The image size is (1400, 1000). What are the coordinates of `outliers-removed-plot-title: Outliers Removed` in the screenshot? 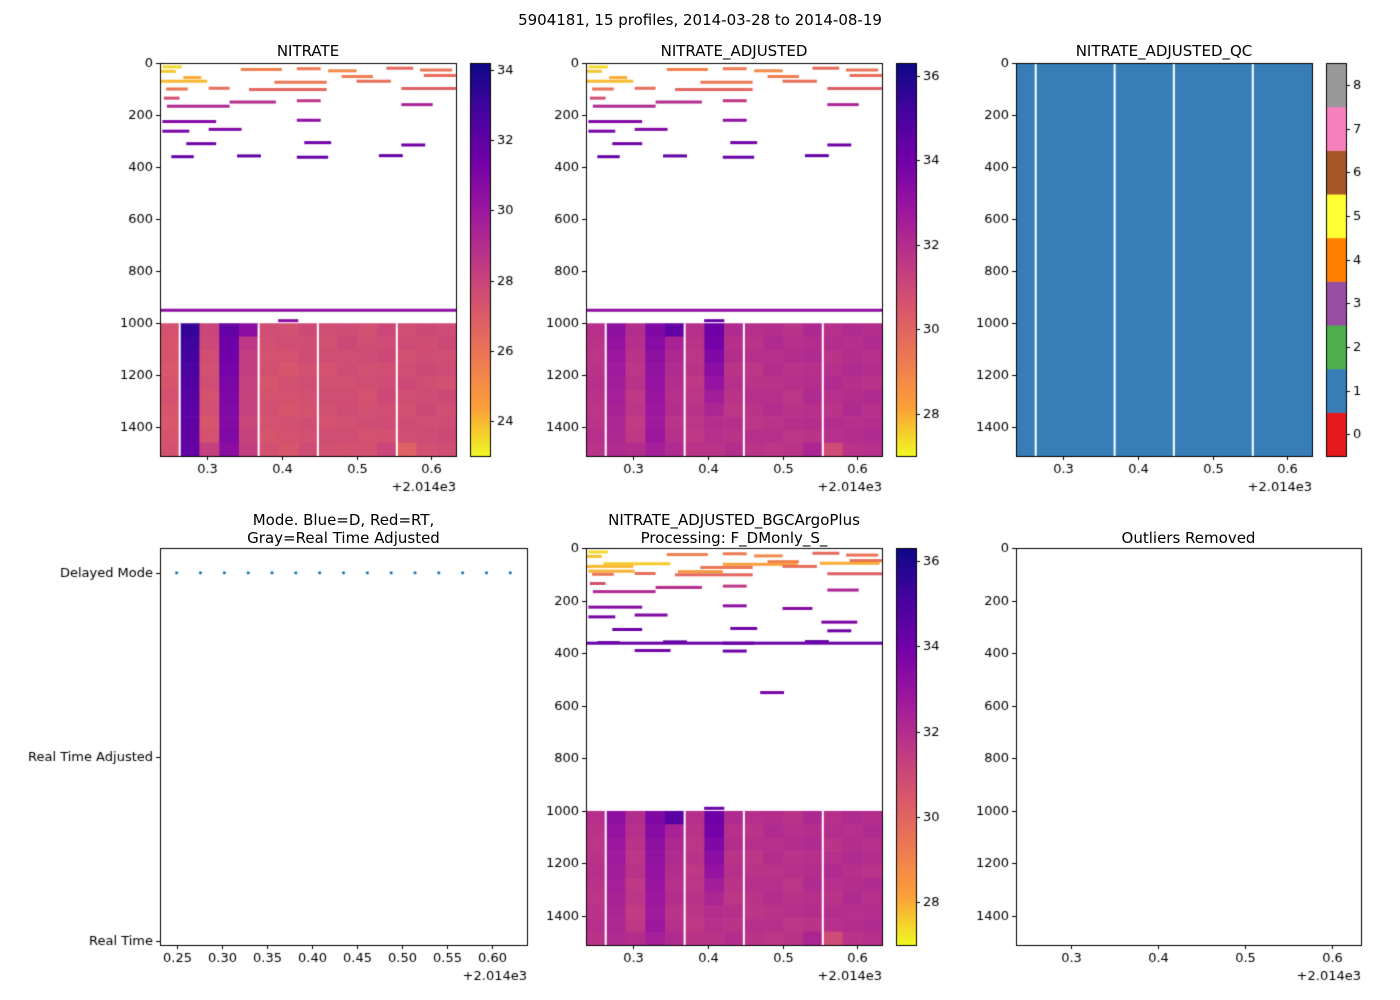 It's located at (1188, 538).